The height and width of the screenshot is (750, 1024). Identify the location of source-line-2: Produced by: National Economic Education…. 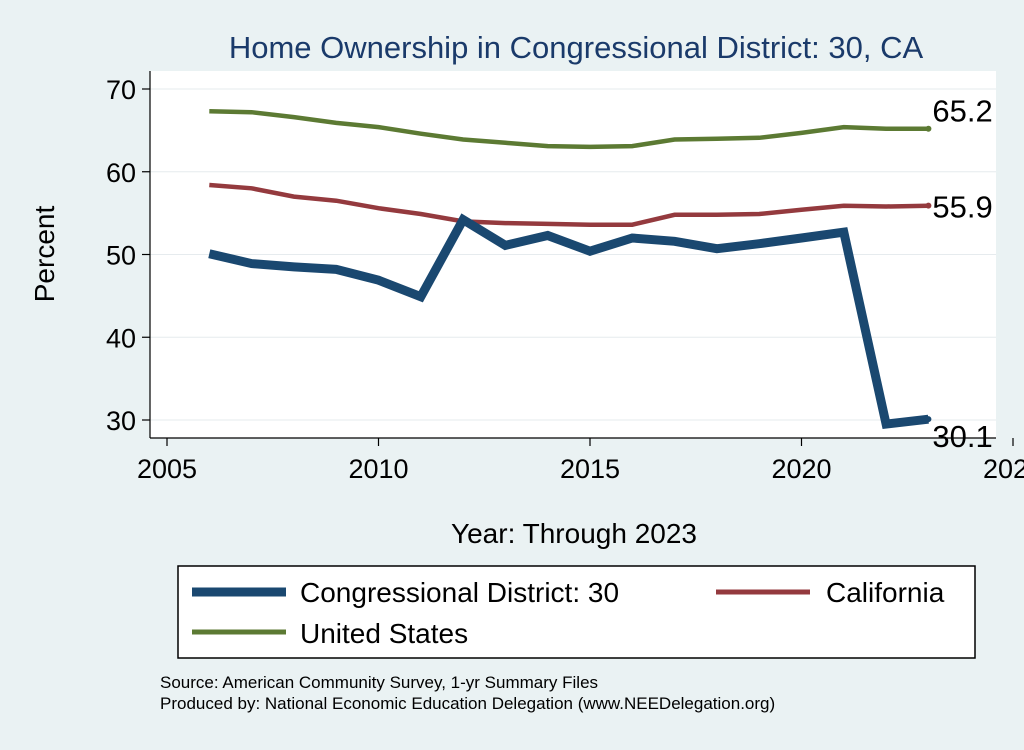
(467, 703).